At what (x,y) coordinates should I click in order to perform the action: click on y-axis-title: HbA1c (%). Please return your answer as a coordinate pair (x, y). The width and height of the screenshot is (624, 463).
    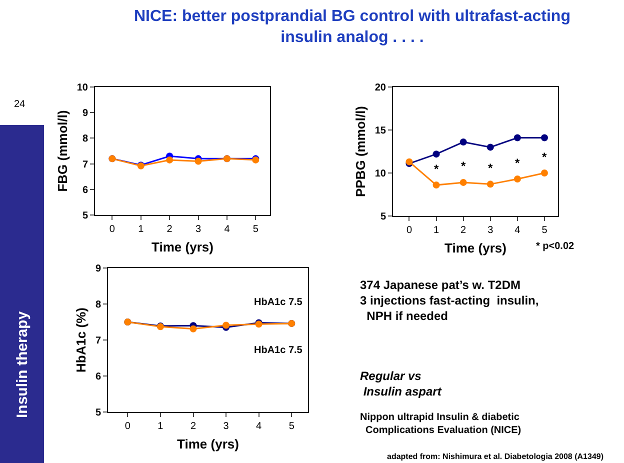
    Looking at the image, I should click on (80, 340).